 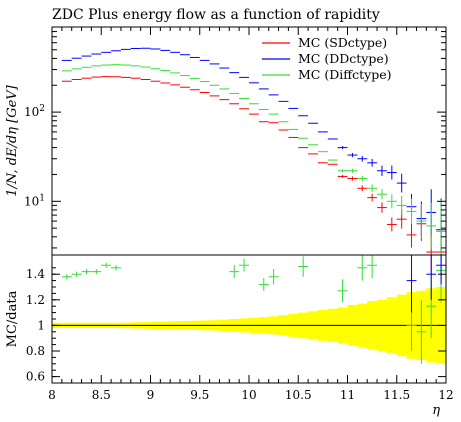 I want to click on y-tick-label: 10², so click(x=34, y=111).